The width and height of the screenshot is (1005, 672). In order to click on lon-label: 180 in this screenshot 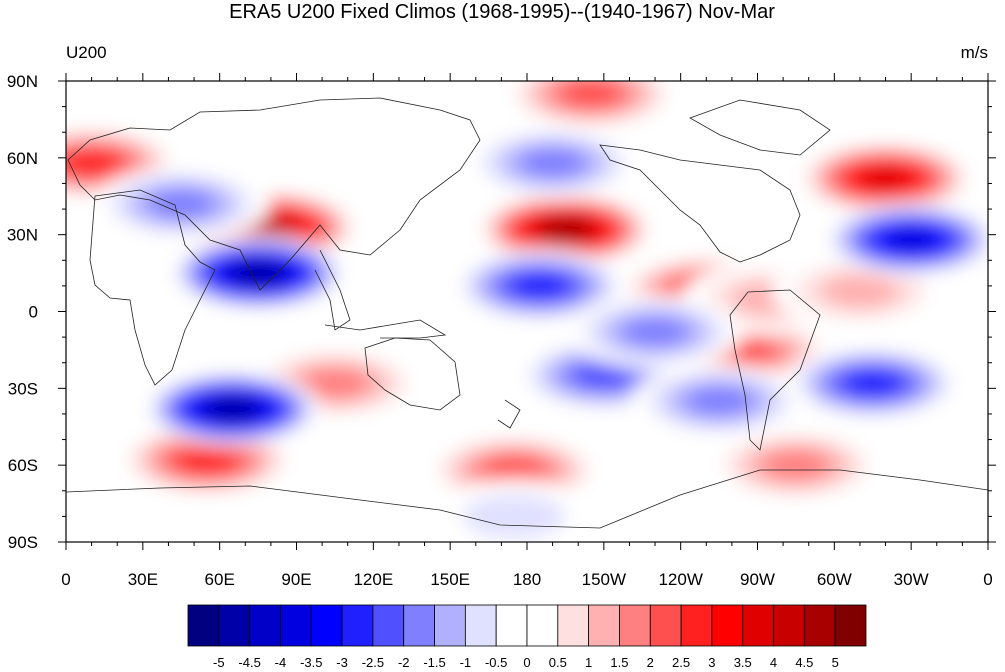, I will do `click(527, 579)`.